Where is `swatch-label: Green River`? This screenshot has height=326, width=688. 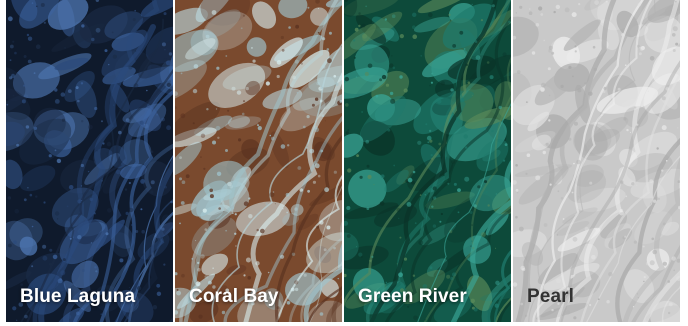 swatch-label: Green River is located at coordinates (412, 296).